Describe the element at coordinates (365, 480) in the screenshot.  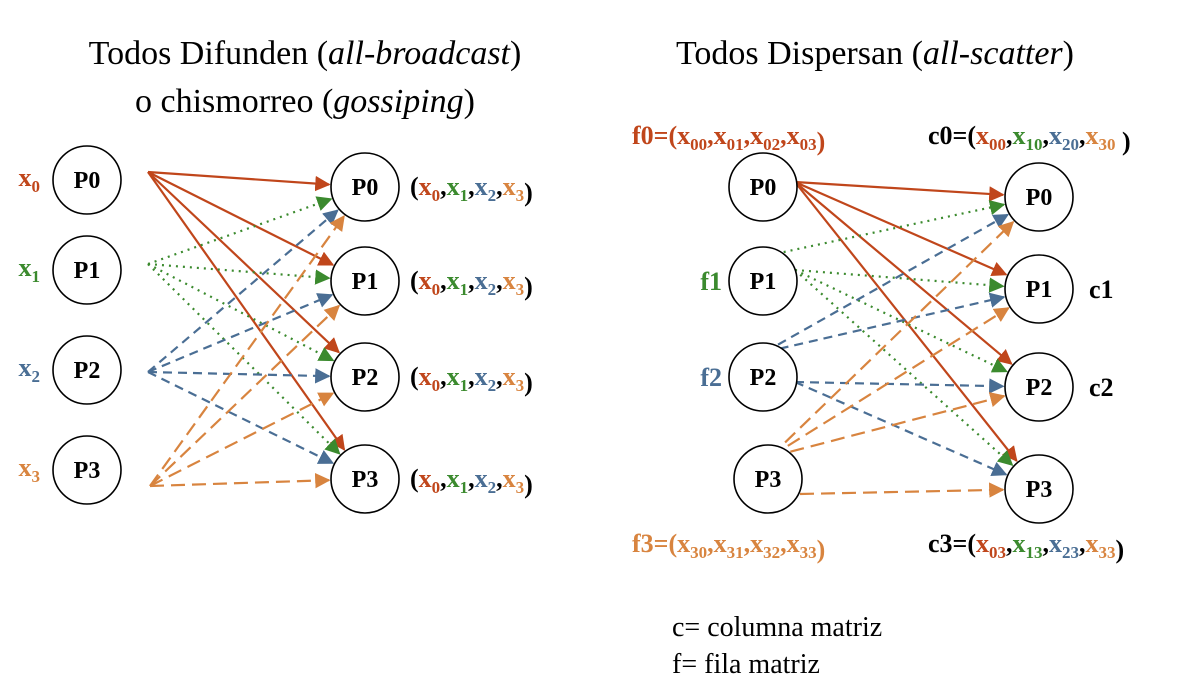
I see `left-target-p3-label: P3` at that location.